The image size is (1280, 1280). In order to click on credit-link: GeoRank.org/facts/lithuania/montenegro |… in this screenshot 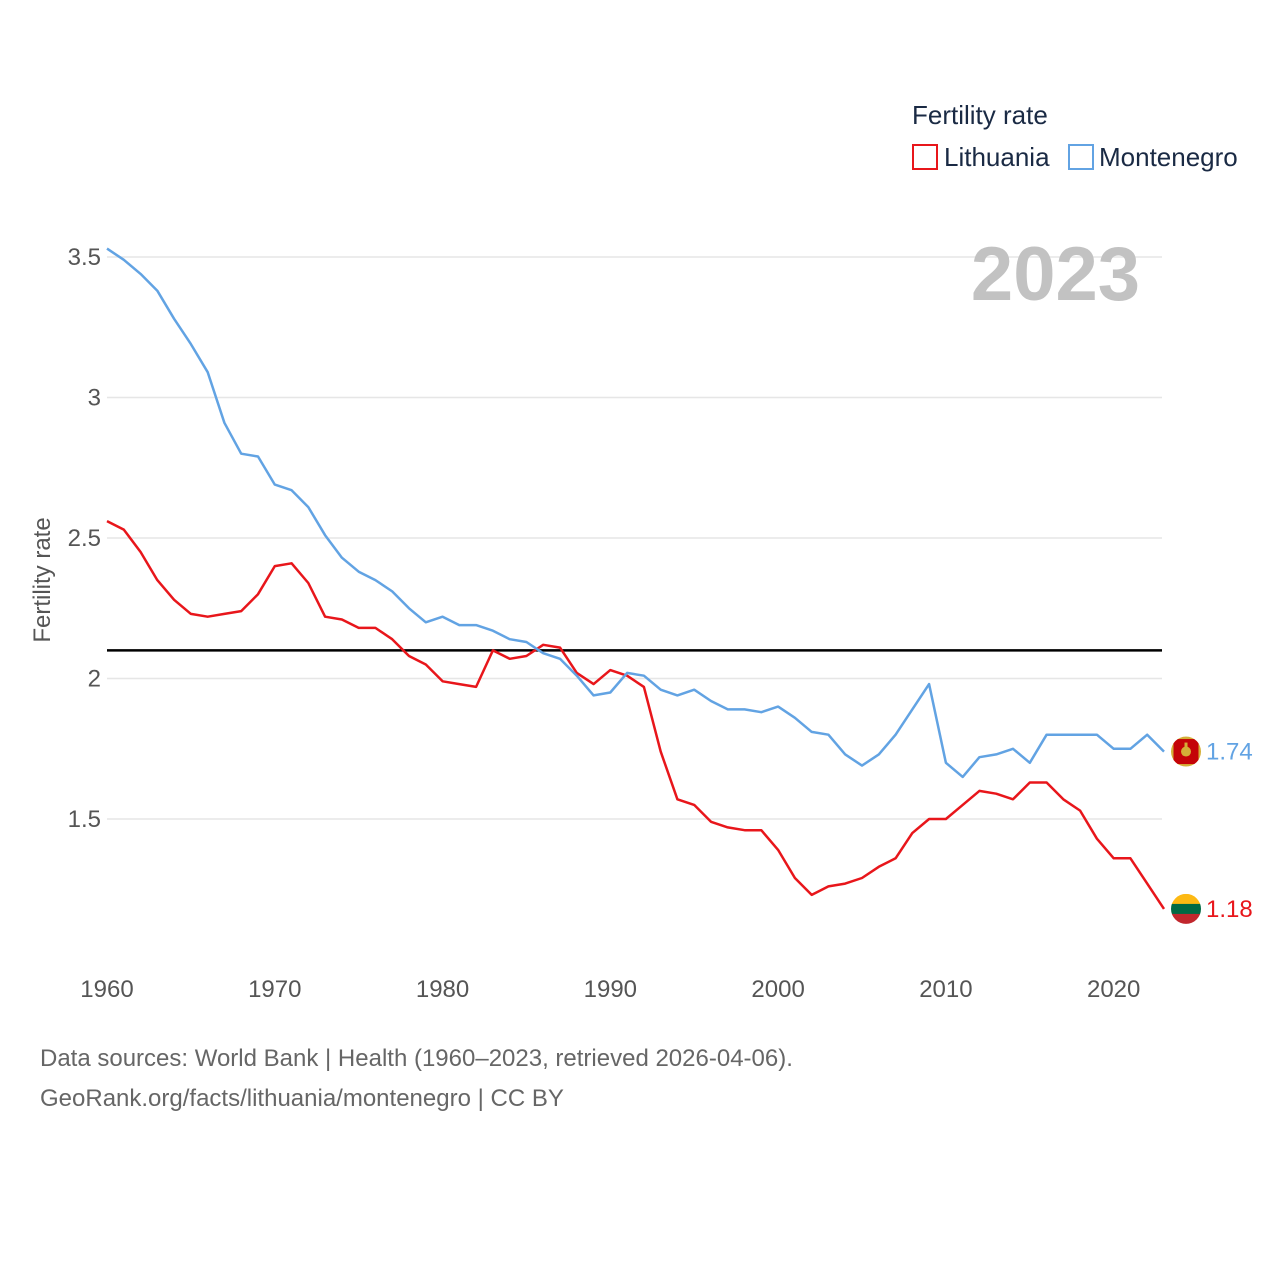, I will do `click(302, 1098)`.